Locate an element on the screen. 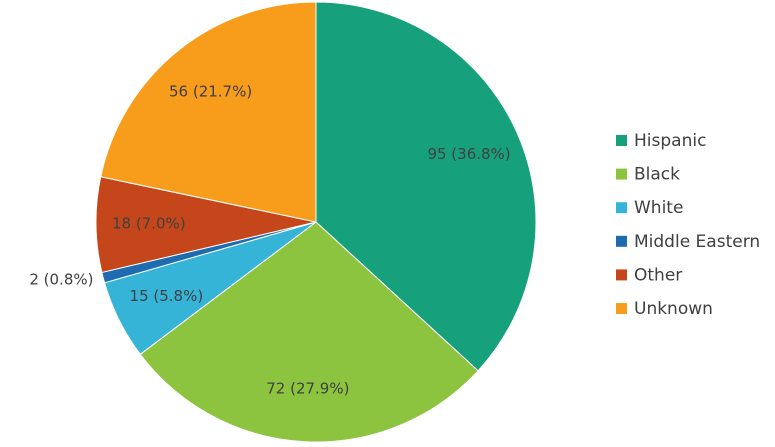 This screenshot has width=775, height=447. legend-label: Unknown is located at coordinates (673, 309).